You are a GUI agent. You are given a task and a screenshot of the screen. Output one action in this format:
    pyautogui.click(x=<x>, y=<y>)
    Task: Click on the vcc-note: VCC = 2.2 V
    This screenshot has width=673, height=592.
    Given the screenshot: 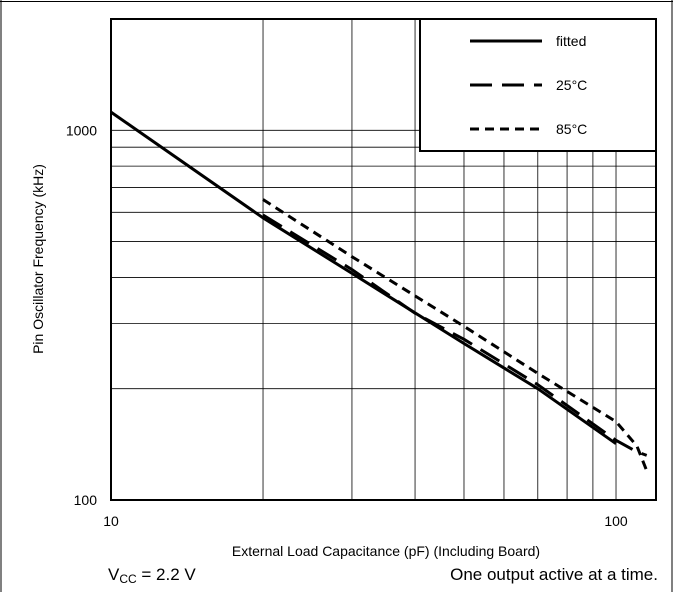 What is the action you would take?
    pyautogui.click(x=152, y=575)
    